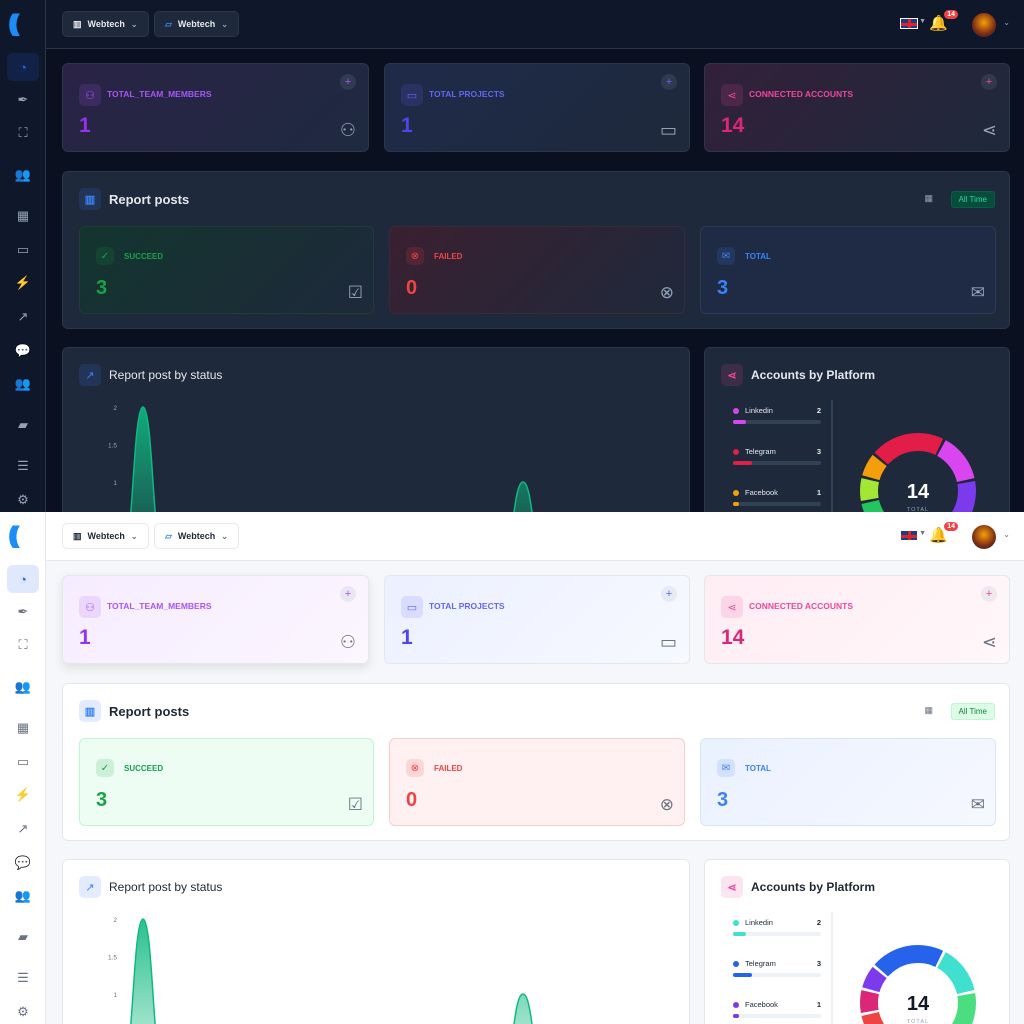  What do you see at coordinates (115, 408) in the screenshot?
I see `y-tick-label: 2` at bounding box center [115, 408].